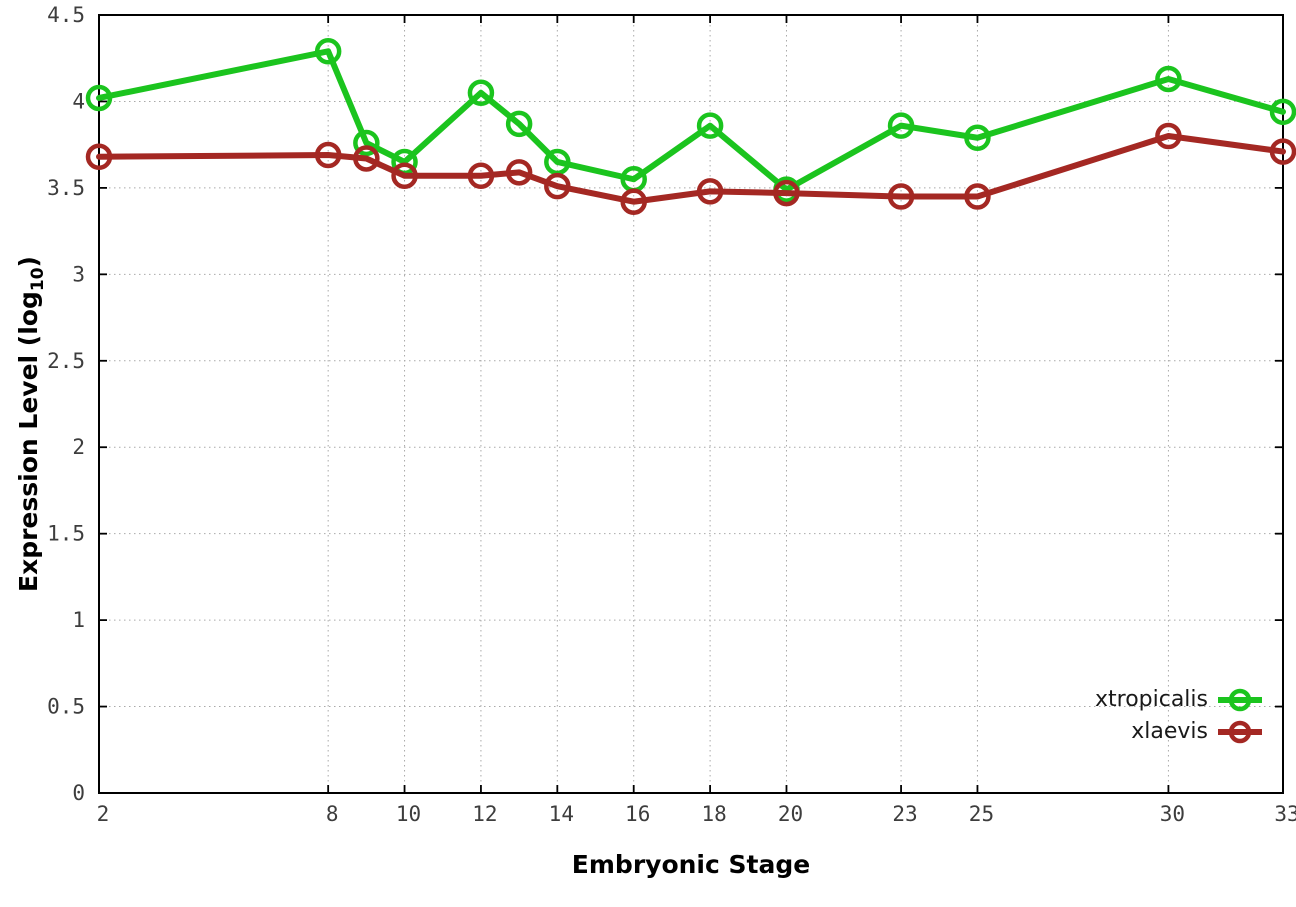  Describe the element at coordinates (66, 534) in the screenshot. I see `y-tick-label: 1.5` at that location.